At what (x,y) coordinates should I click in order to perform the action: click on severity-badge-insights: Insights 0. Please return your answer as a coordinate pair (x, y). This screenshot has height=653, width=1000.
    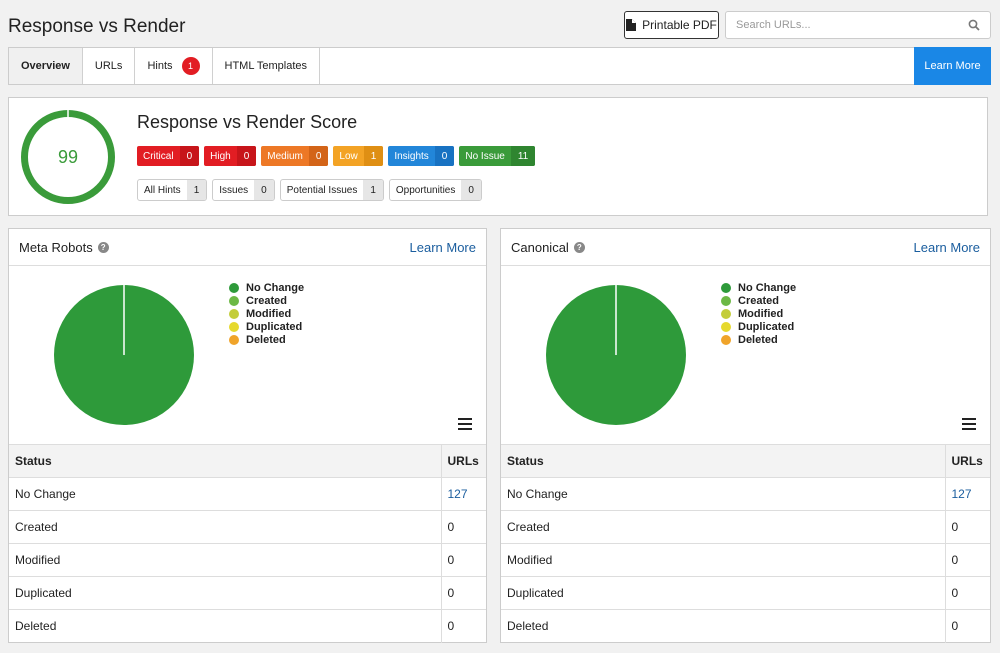
    Looking at the image, I should click on (421, 156).